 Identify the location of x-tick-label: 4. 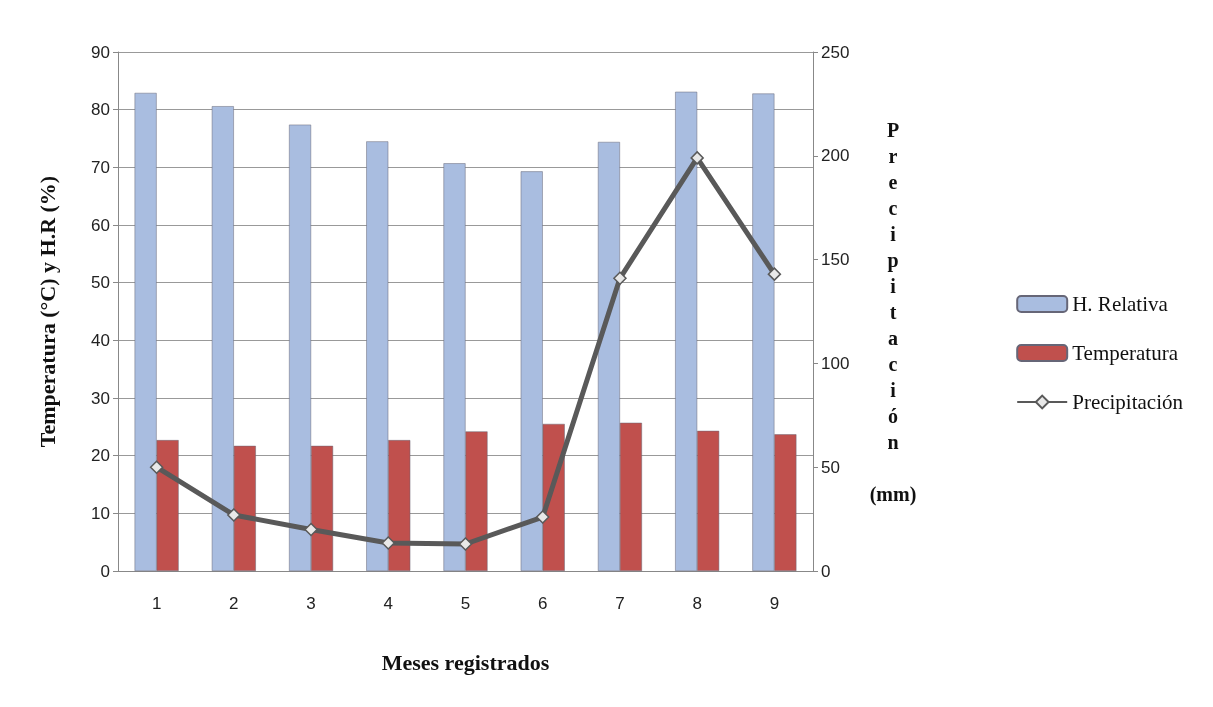
(388, 603).